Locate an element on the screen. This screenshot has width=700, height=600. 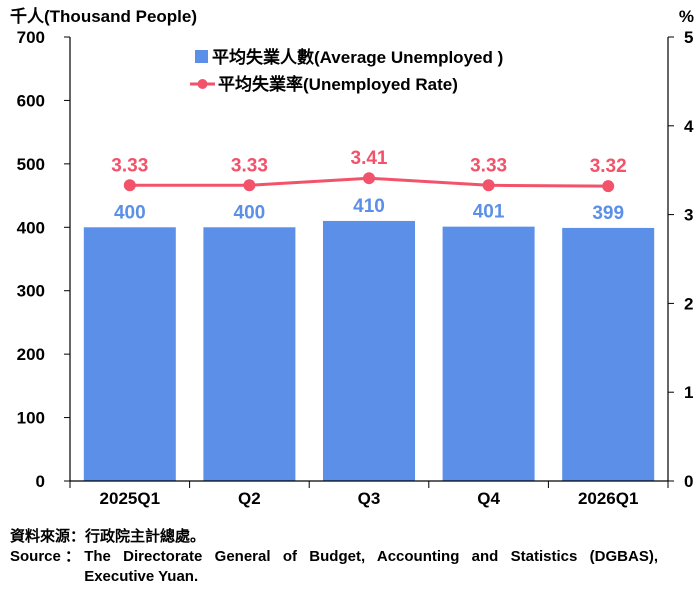
y-right-tick-label: 5 is located at coordinates (688, 37).